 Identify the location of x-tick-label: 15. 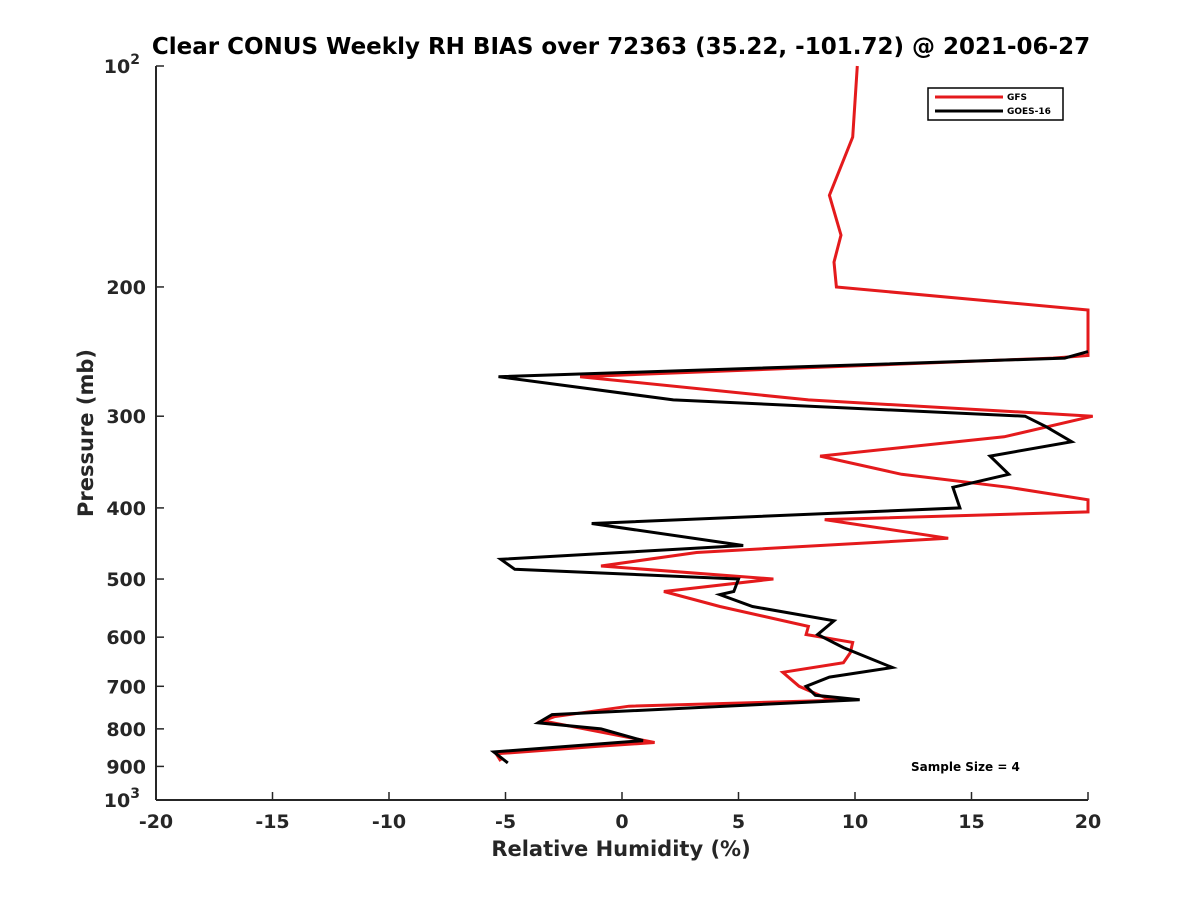
(971, 822).